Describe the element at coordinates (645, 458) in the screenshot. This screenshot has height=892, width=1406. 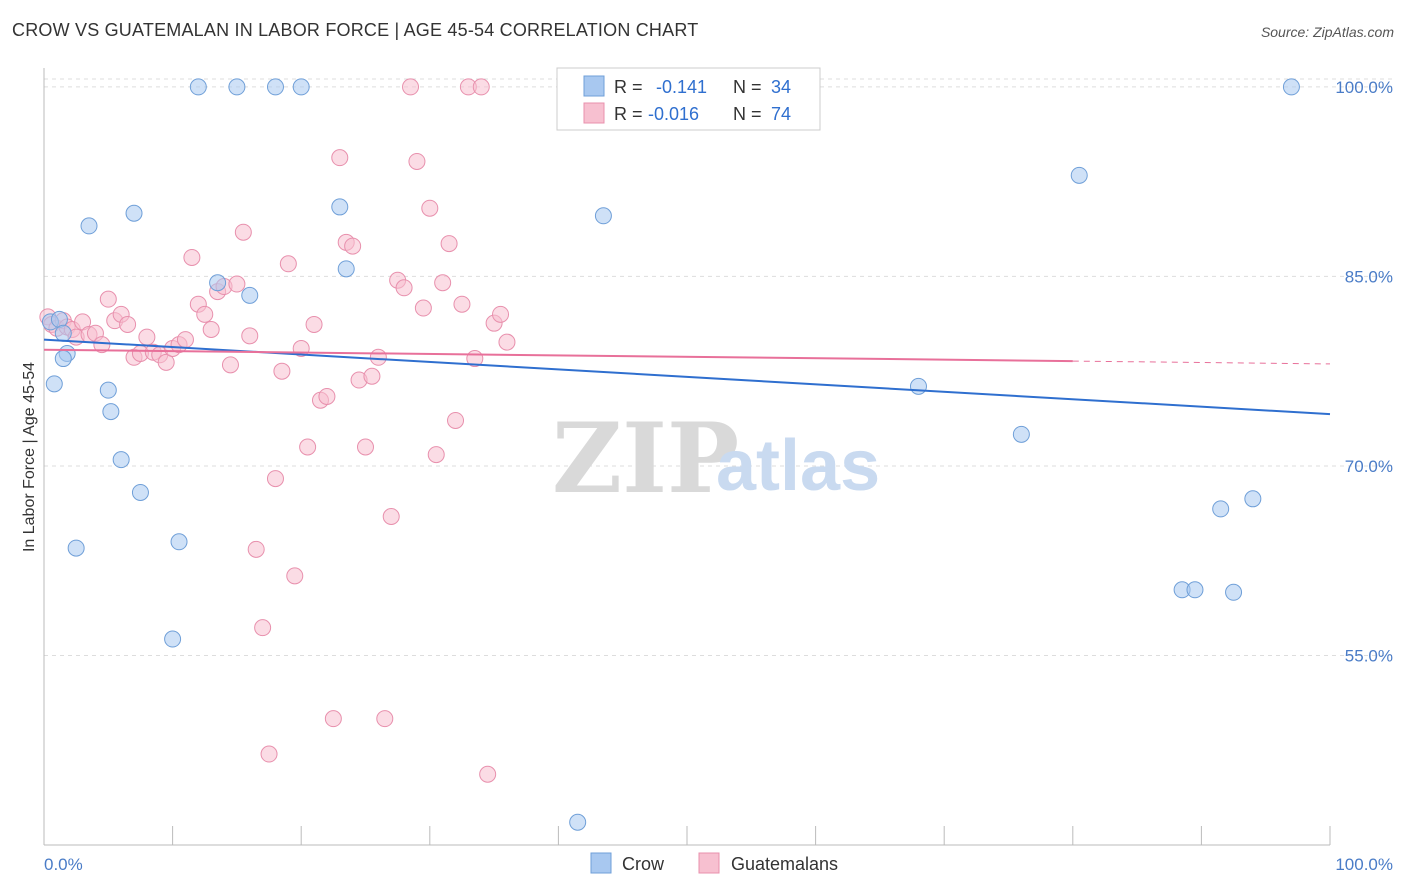
I see `watermark-zip: ZIP` at that location.